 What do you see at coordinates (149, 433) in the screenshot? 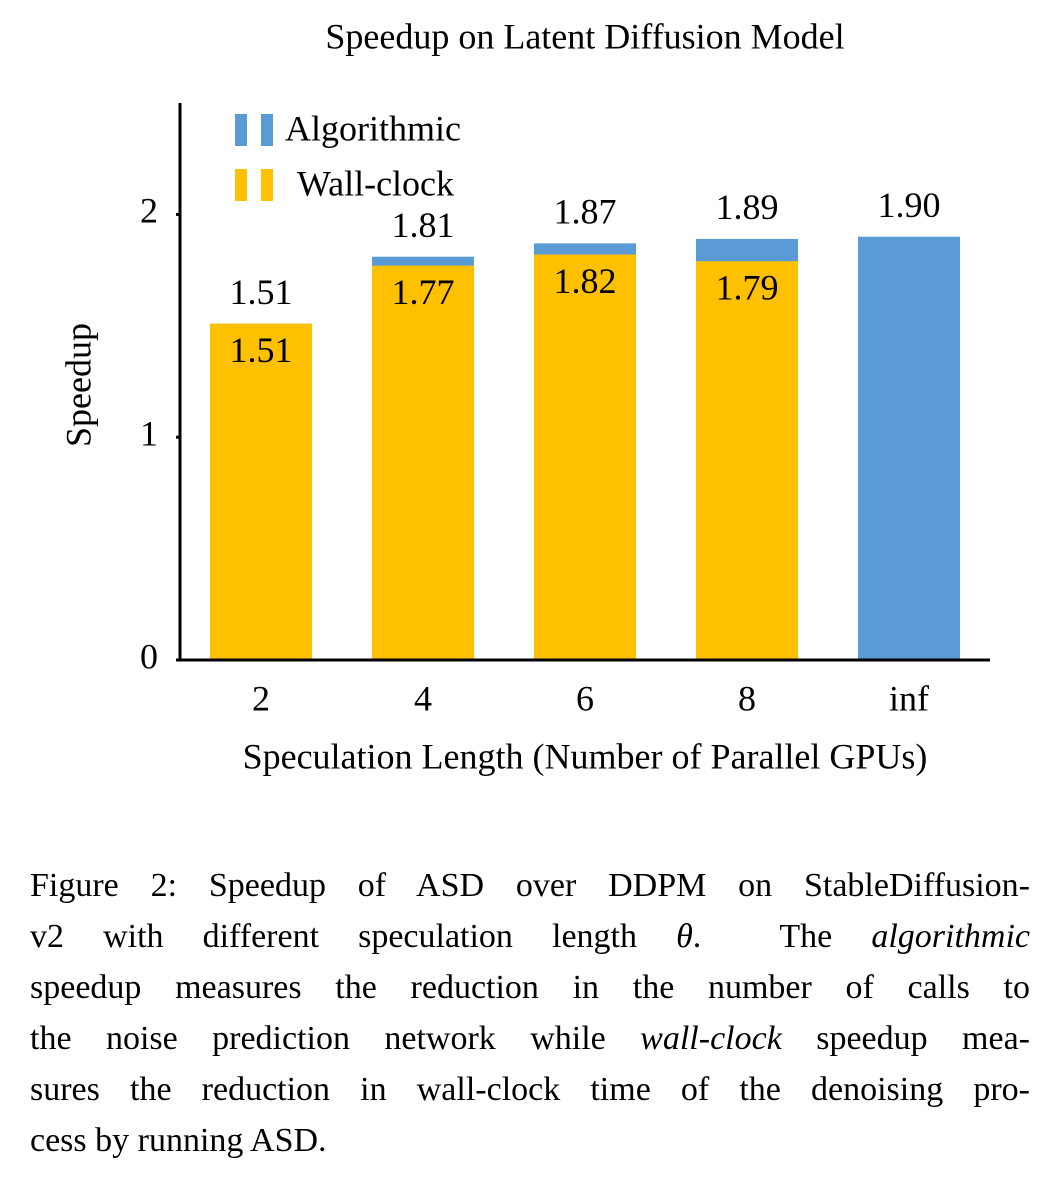
I see `y-tick-label: 1` at bounding box center [149, 433].